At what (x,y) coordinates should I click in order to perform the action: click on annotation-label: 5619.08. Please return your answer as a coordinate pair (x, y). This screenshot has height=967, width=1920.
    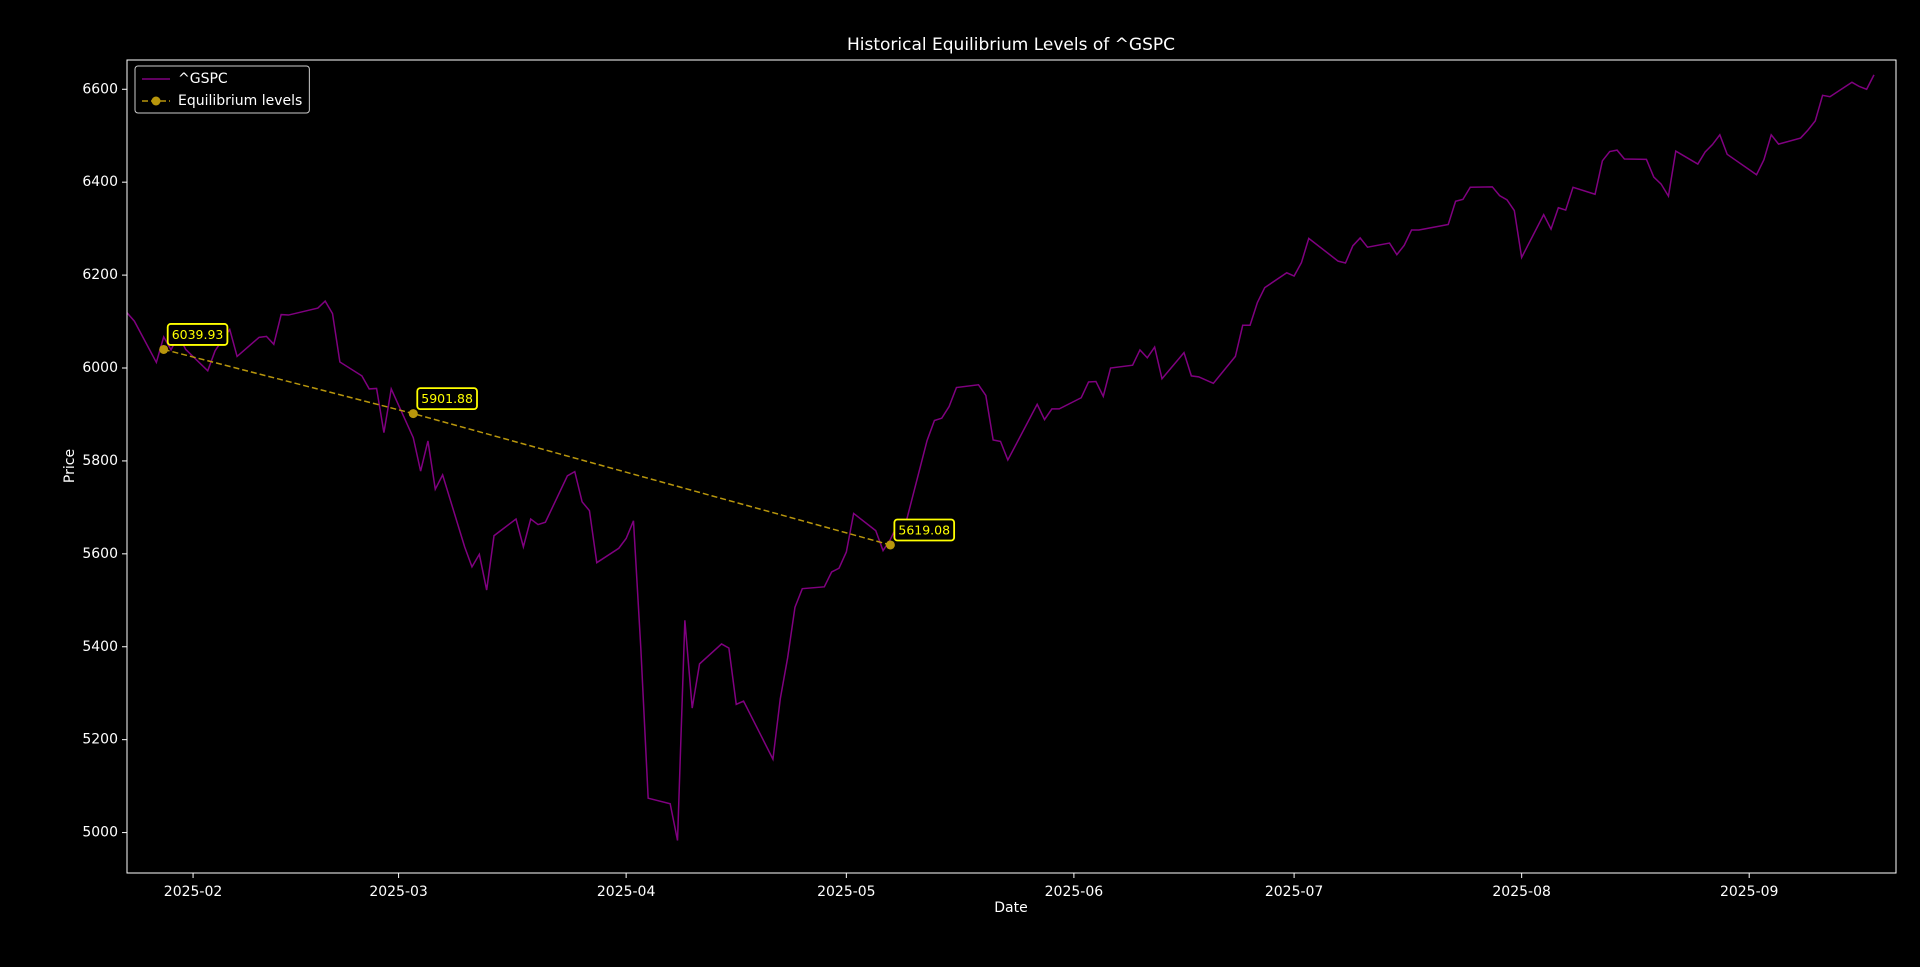
    Looking at the image, I should click on (924, 529).